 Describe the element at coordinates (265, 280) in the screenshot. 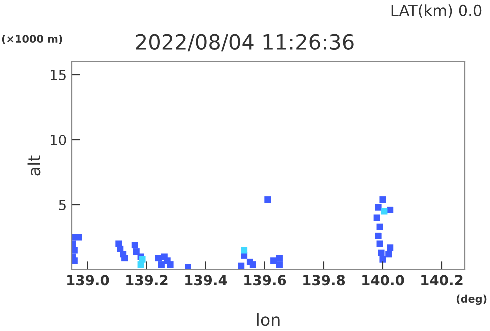

I see `x-tick-label: 139.6` at that location.